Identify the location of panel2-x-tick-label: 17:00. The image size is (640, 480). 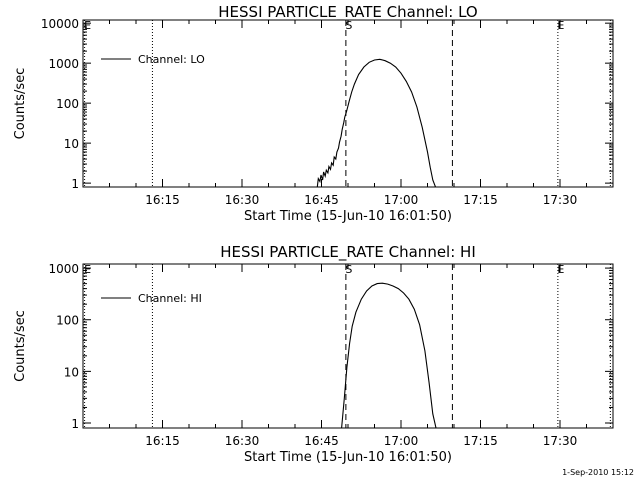
(401, 441).